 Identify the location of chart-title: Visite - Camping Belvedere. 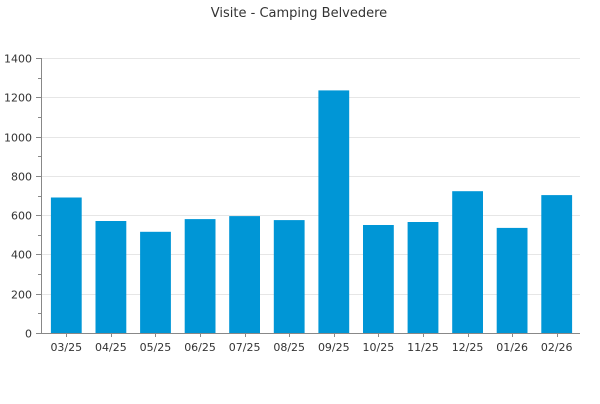
(299, 13).